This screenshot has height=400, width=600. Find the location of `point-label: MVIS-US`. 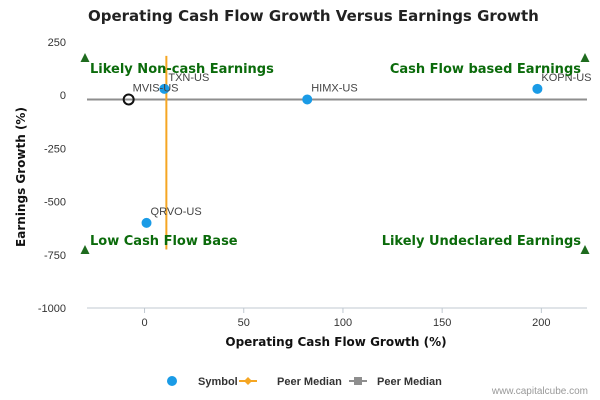

point-label: MVIS-US is located at coordinates (156, 88).